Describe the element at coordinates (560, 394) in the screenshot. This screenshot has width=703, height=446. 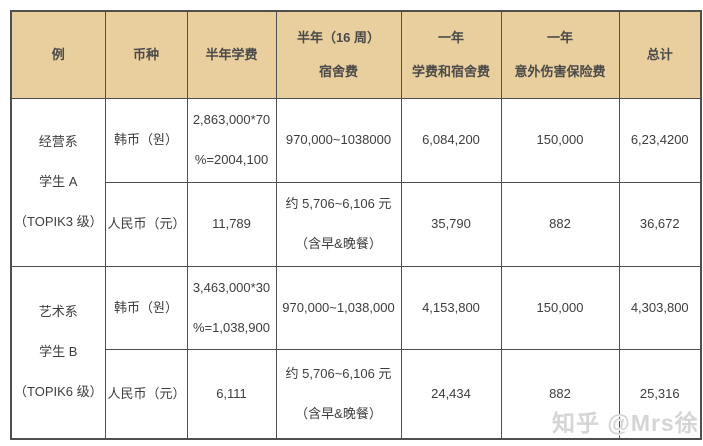
I see `cell-b-rmb-insurance: 882` at that location.